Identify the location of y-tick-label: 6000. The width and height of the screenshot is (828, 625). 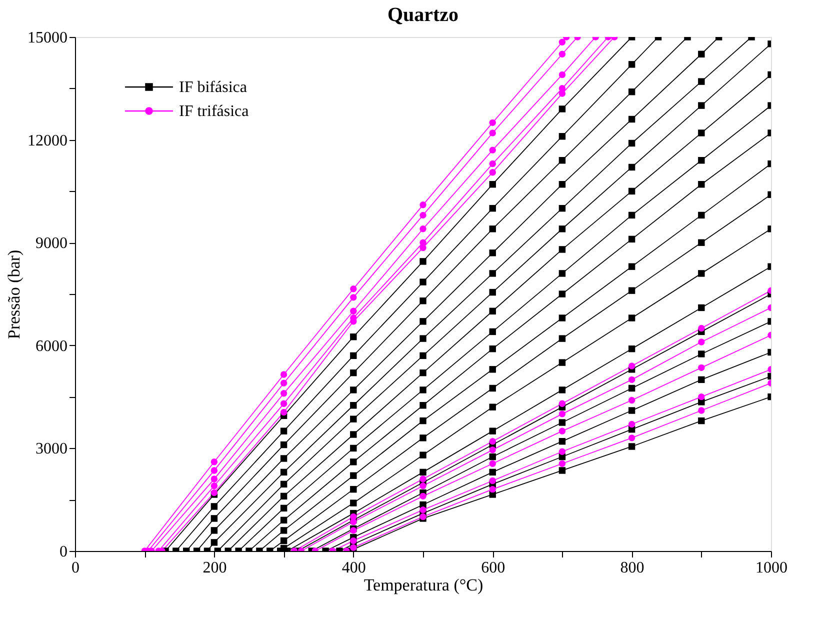
(52, 346).